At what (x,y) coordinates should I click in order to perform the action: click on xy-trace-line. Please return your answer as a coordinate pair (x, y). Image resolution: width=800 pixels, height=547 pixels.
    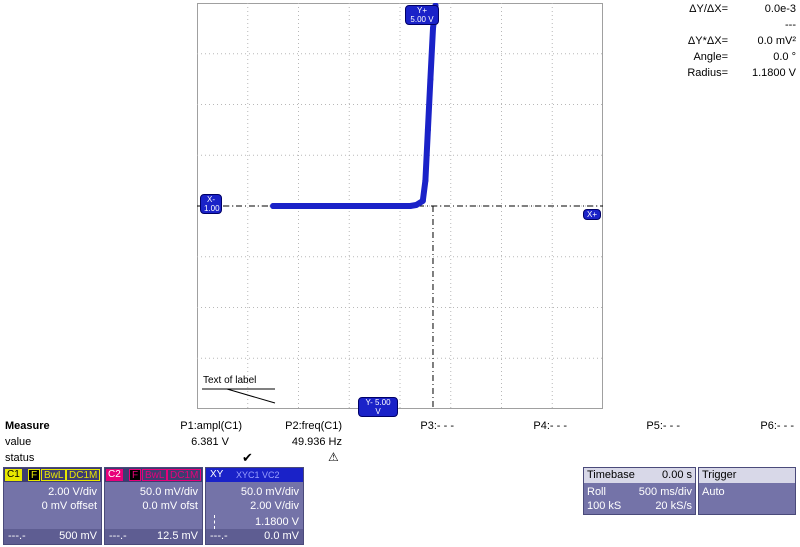
    Looking at the image, I should click on (354, 106).